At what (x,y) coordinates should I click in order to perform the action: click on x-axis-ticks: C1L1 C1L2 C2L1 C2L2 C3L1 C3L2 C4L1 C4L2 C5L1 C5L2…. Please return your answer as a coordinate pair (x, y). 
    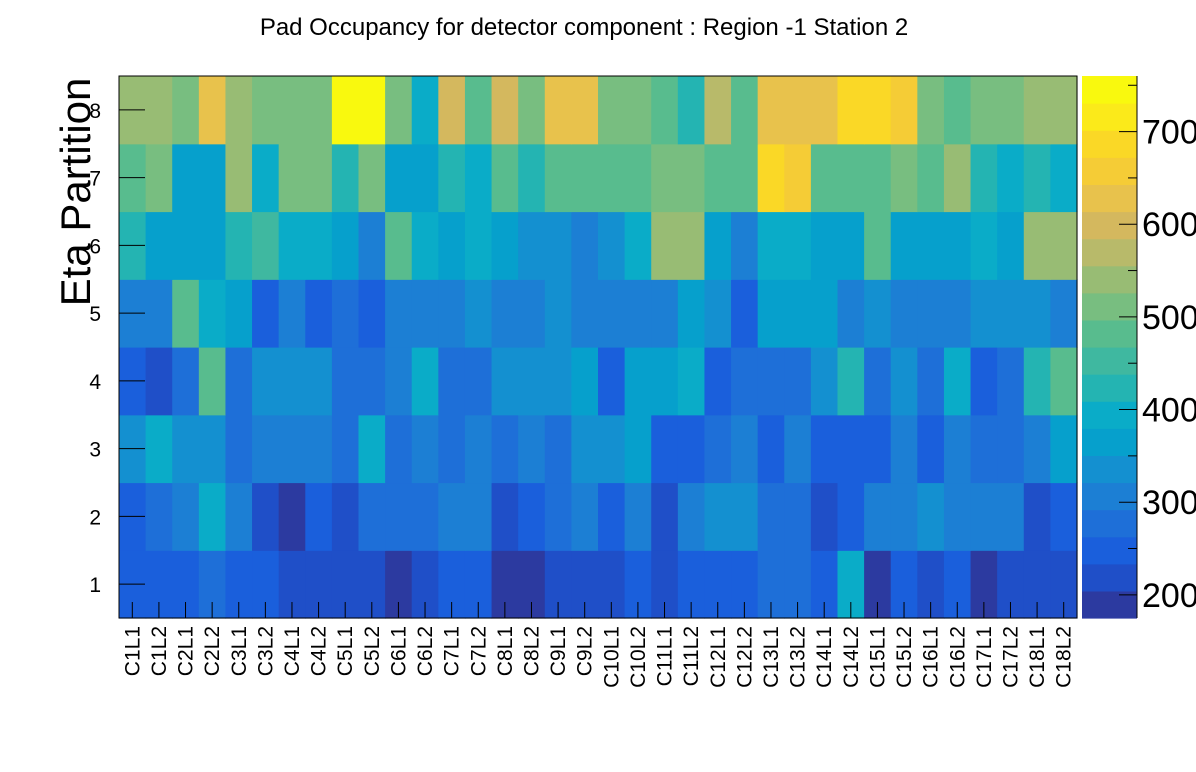
    Looking at the image, I should click on (598, 645).